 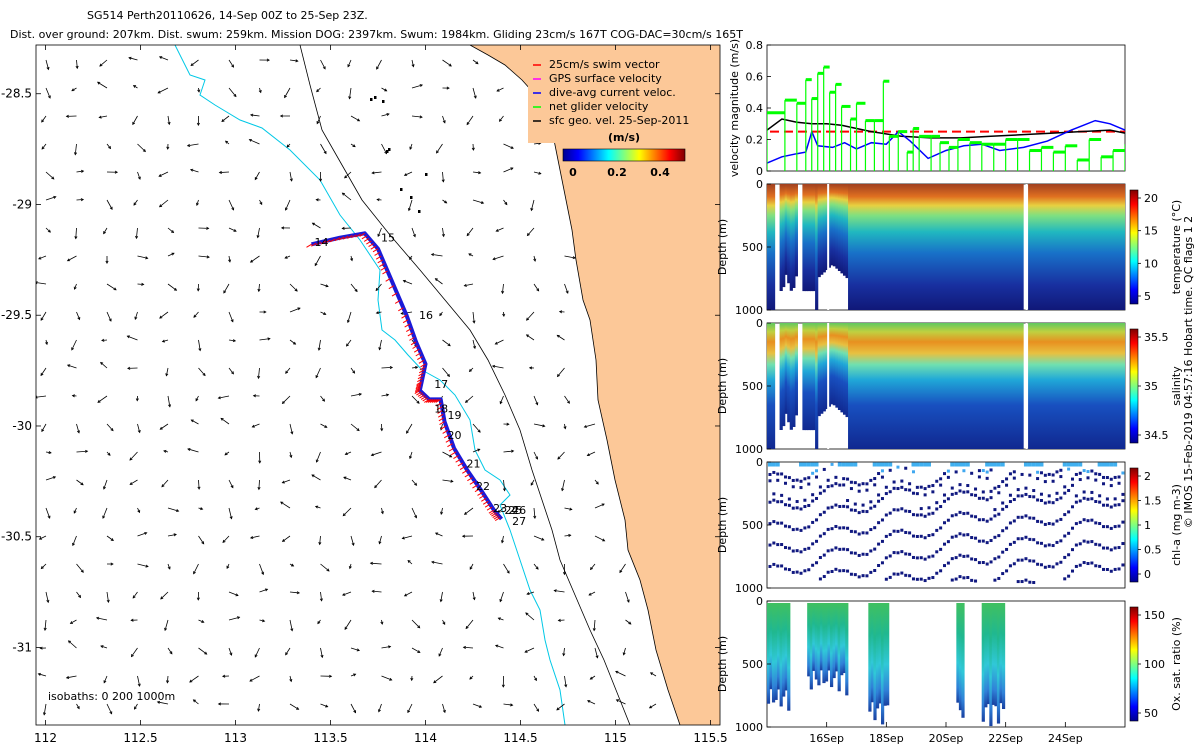 What do you see at coordinates (1147, 296) in the screenshot?
I see `colorbar-tick-label: 5` at bounding box center [1147, 296].